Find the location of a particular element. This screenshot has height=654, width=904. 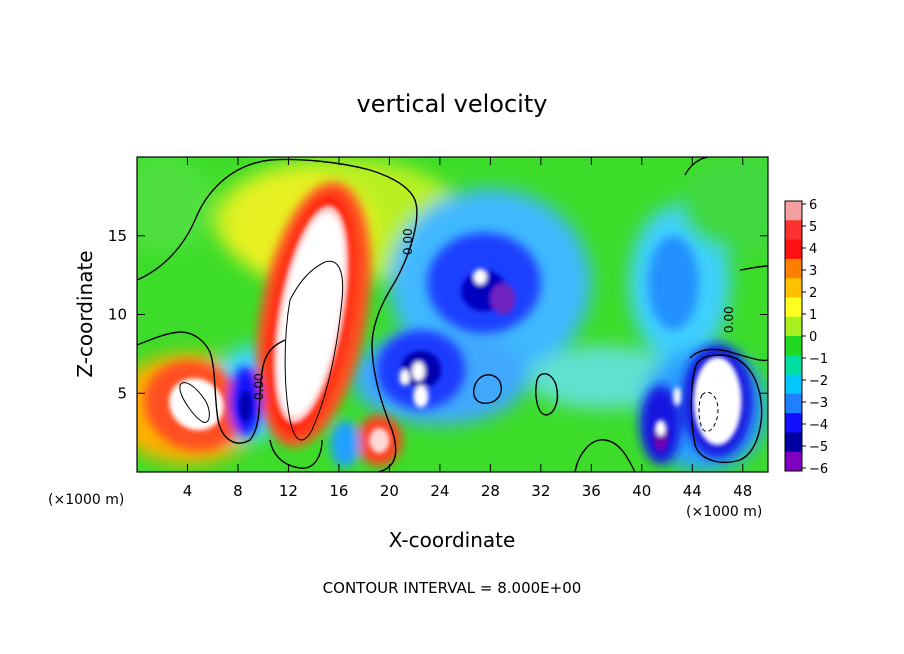

y-tick-label: 15 is located at coordinates (117, 236).